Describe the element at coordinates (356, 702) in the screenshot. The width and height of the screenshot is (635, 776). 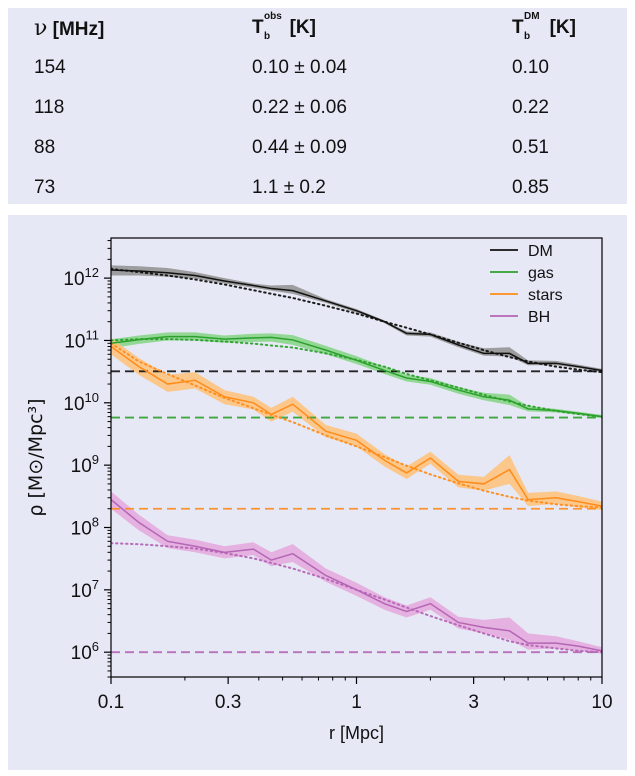
I see `x-tick-label: 1` at that location.